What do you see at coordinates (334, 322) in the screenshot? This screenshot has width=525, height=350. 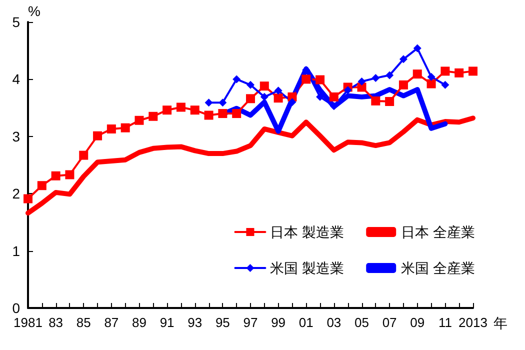 I see `x-tick-label: 03` at bounding box center [334, 322].